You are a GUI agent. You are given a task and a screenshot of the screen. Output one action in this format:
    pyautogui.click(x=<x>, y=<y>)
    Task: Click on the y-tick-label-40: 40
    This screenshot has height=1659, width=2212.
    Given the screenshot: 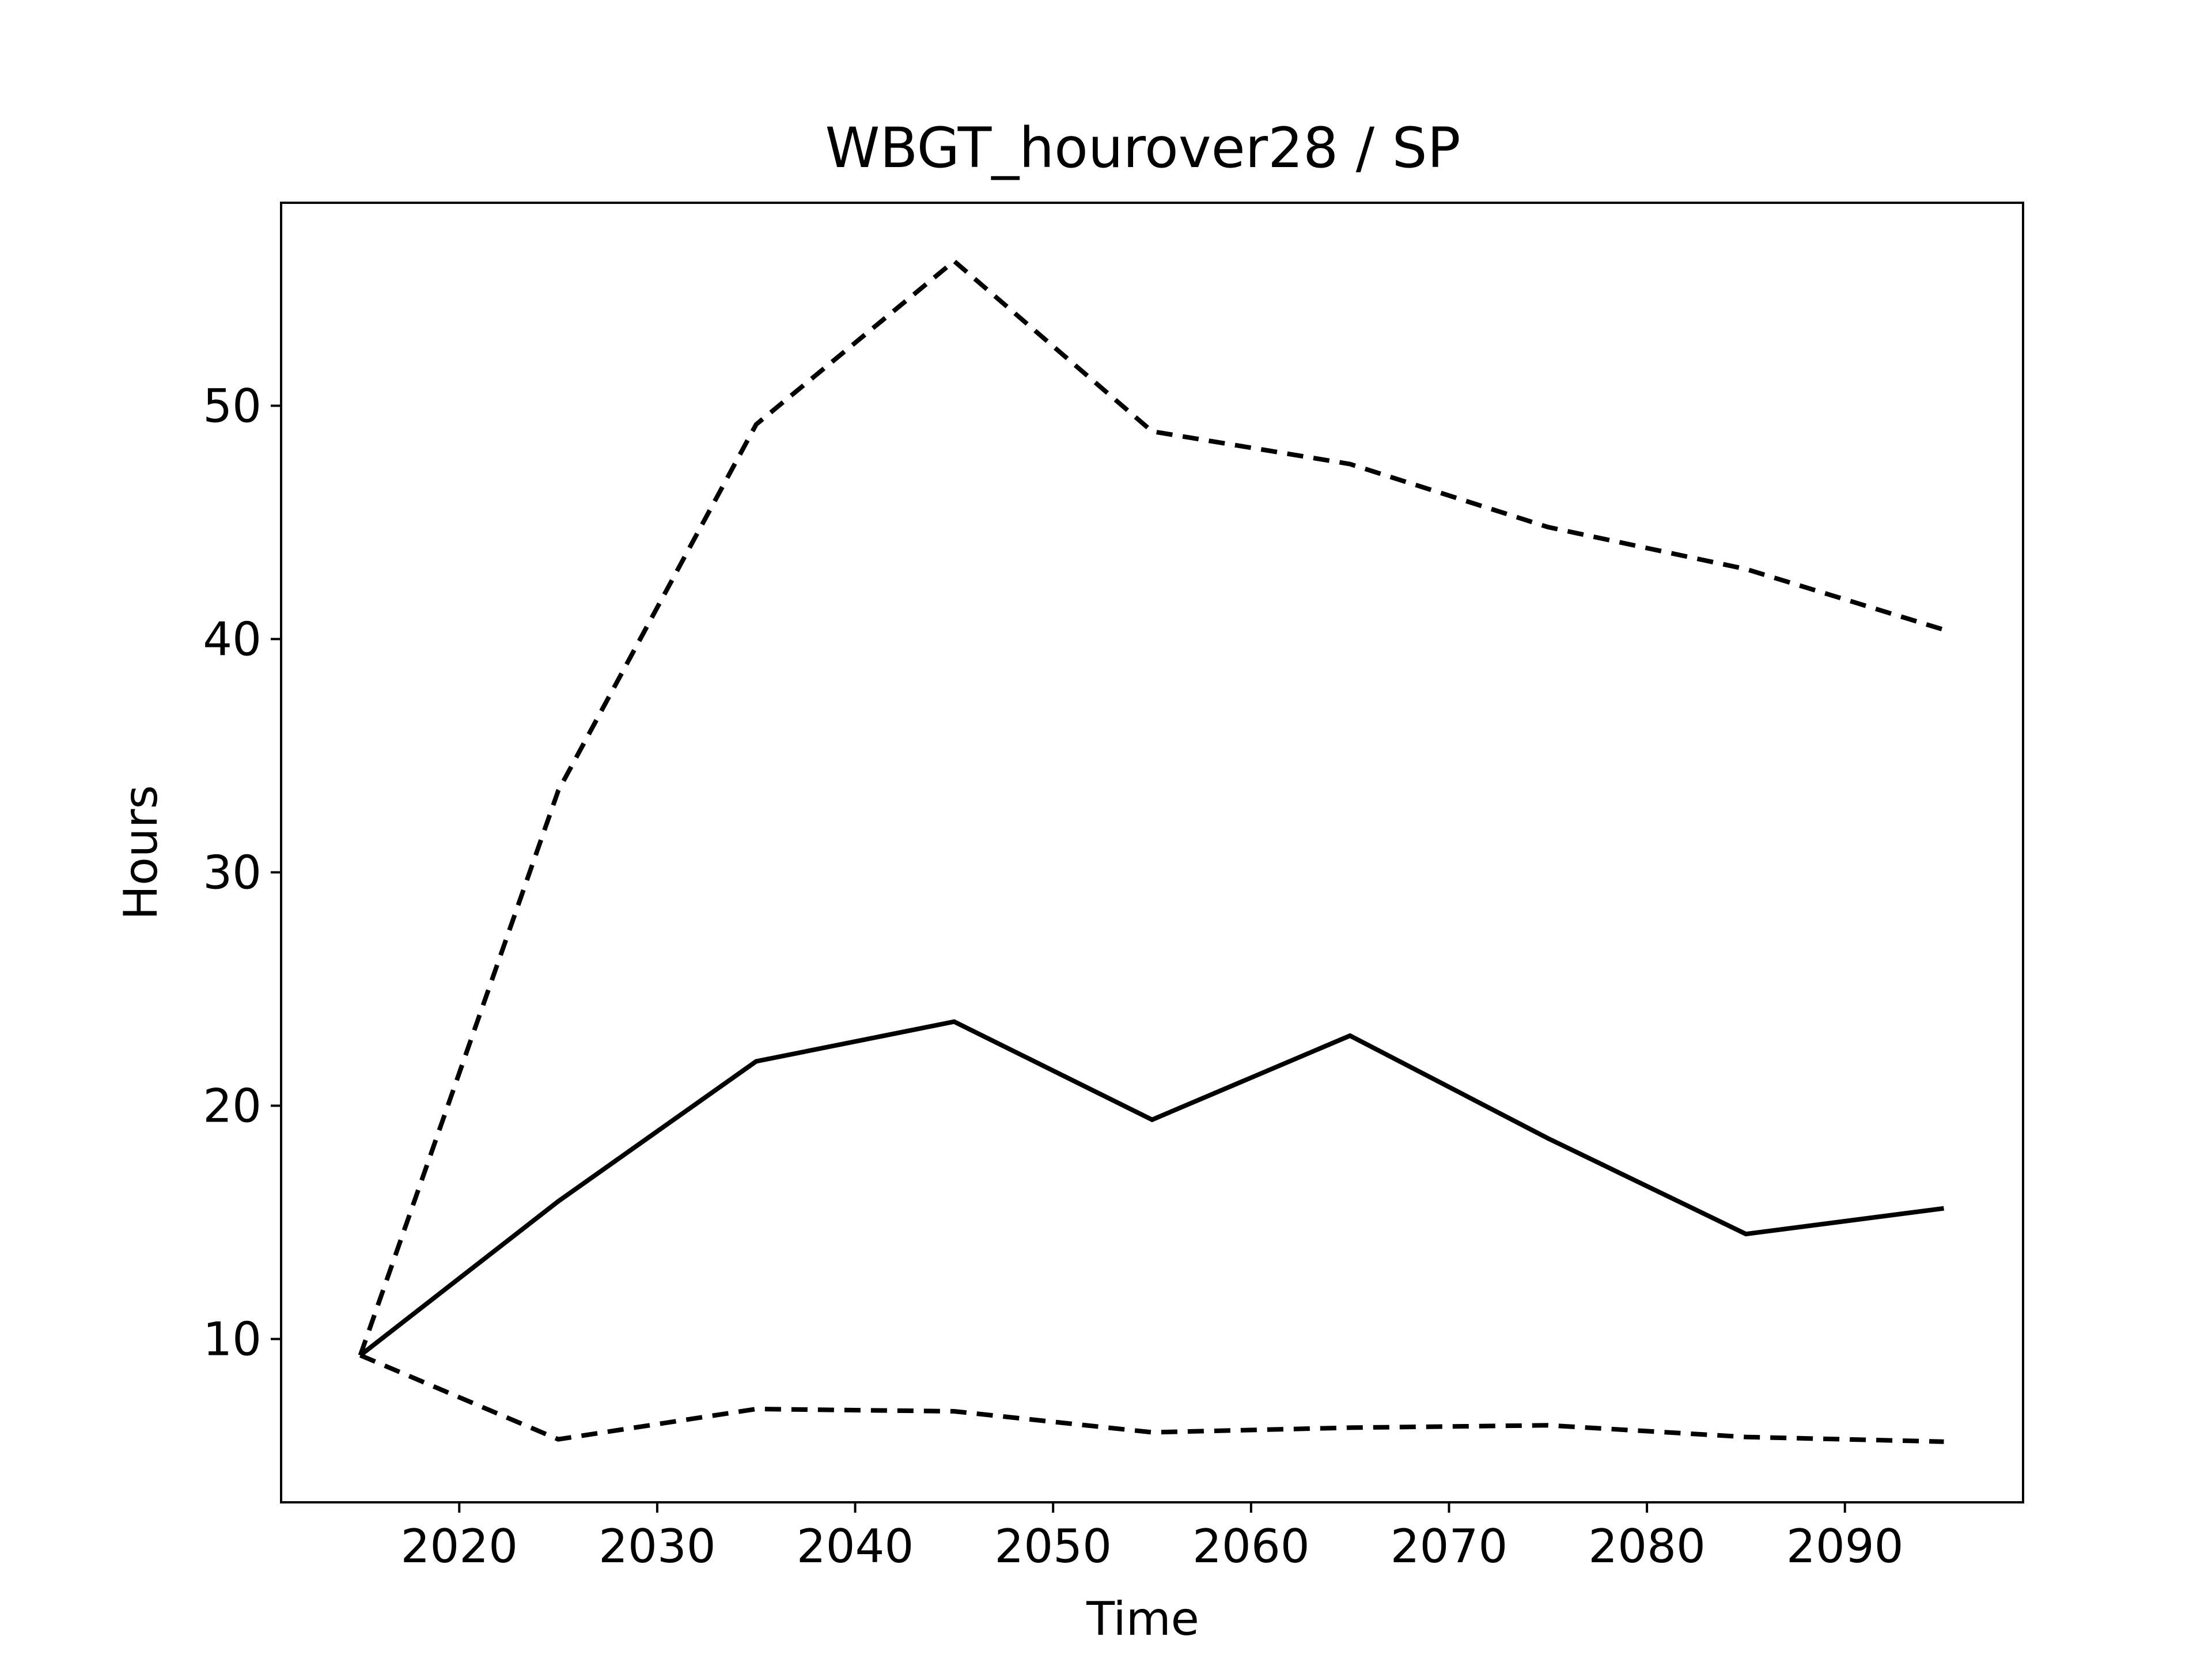 What is the action you would take?
    pyautogui.click(x=232, y=639)
    